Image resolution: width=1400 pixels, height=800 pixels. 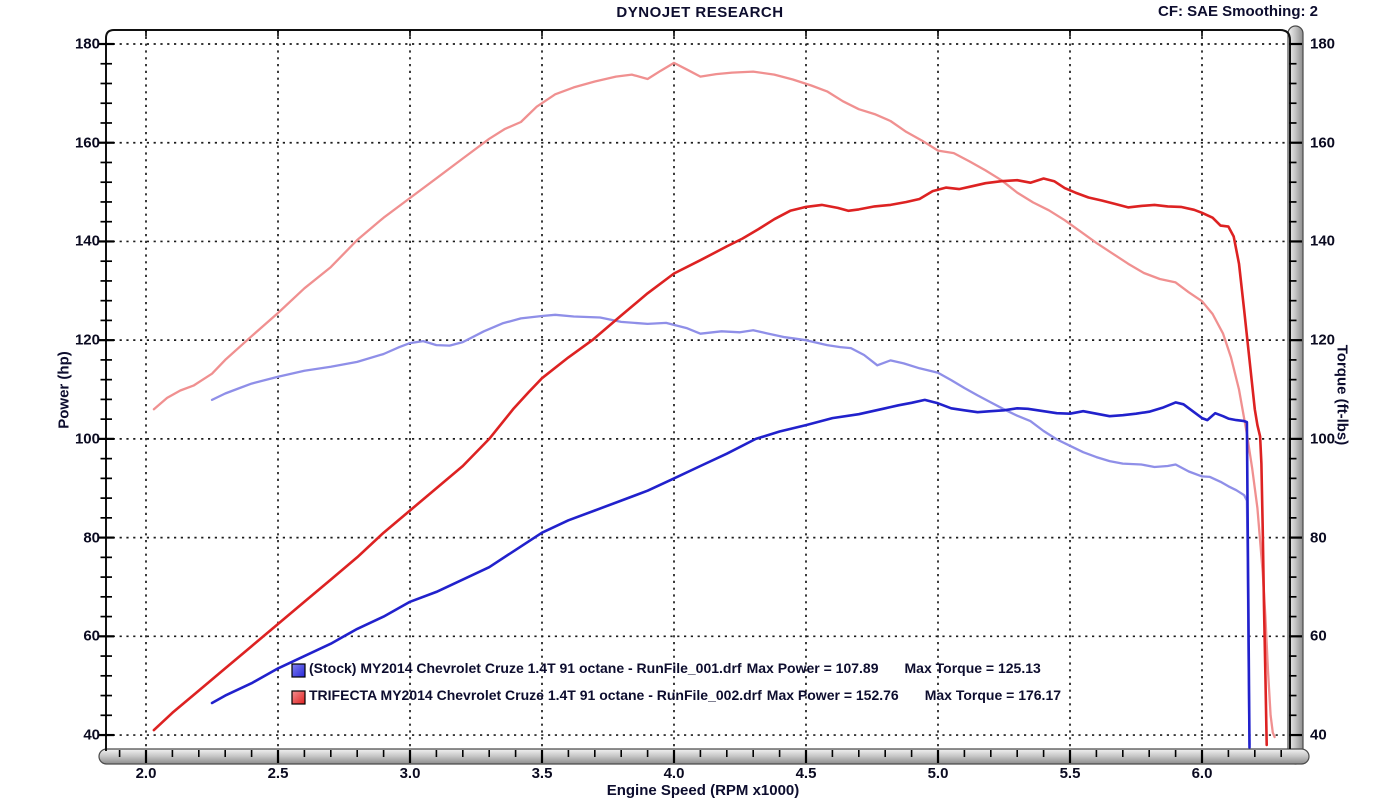 I want to click on torque-tick-label-80: 80, so click(x=1318, y=538).